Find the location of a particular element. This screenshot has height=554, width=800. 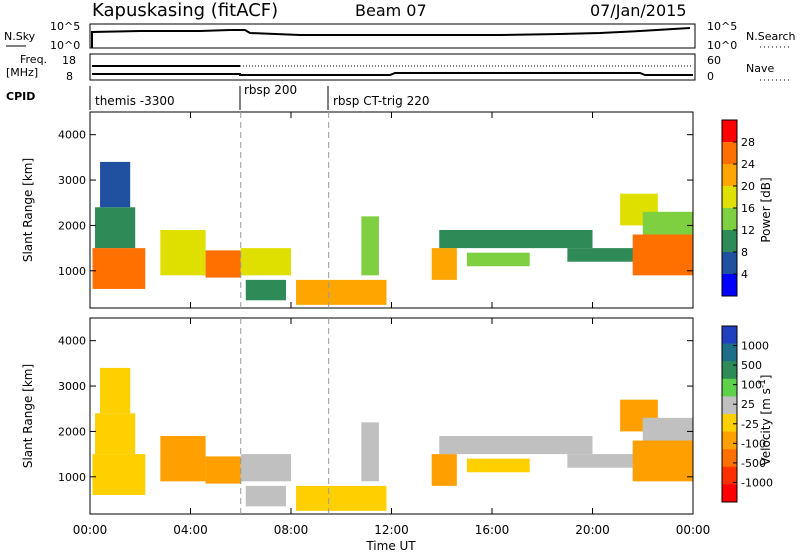

sky-label: N.Sky is located at coordinates (20, 36).